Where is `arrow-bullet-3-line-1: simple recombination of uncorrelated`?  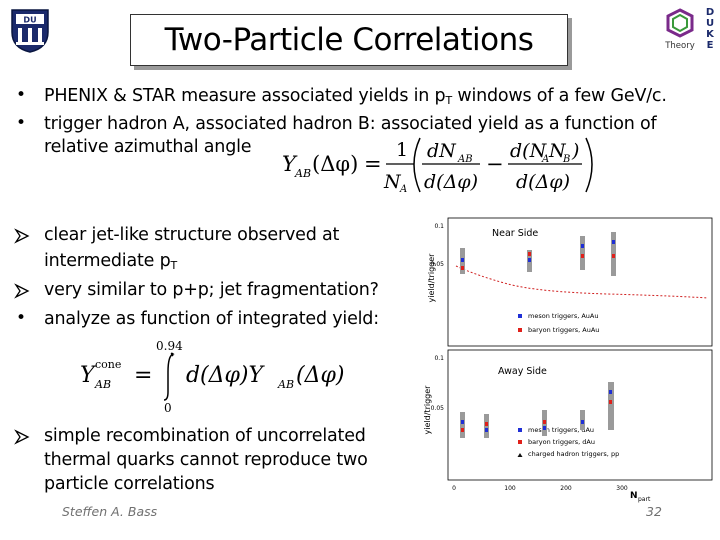 arrow-bullet-3-line-1: simple recombination of uncorrelated is located at coordinates (205, 436).